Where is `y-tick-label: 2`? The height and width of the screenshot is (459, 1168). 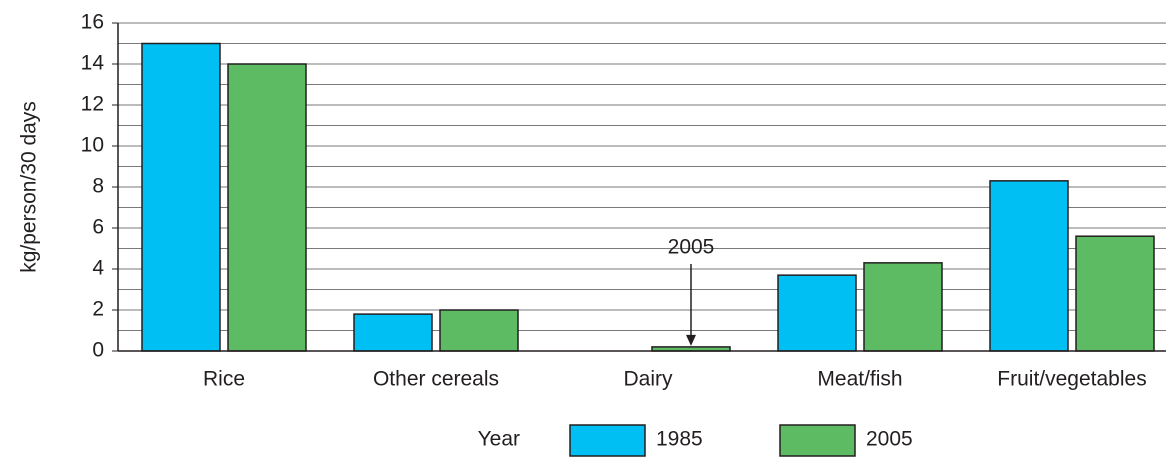 y-tick-label: 2 is located at coordinates (98, 309).